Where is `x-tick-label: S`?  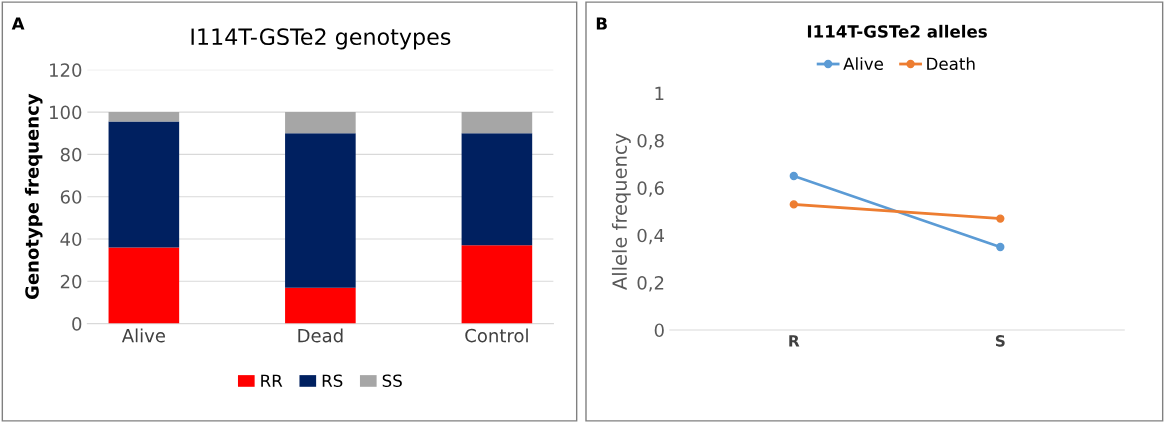
x-tick-label: S is located at coordinates (1000, 341).